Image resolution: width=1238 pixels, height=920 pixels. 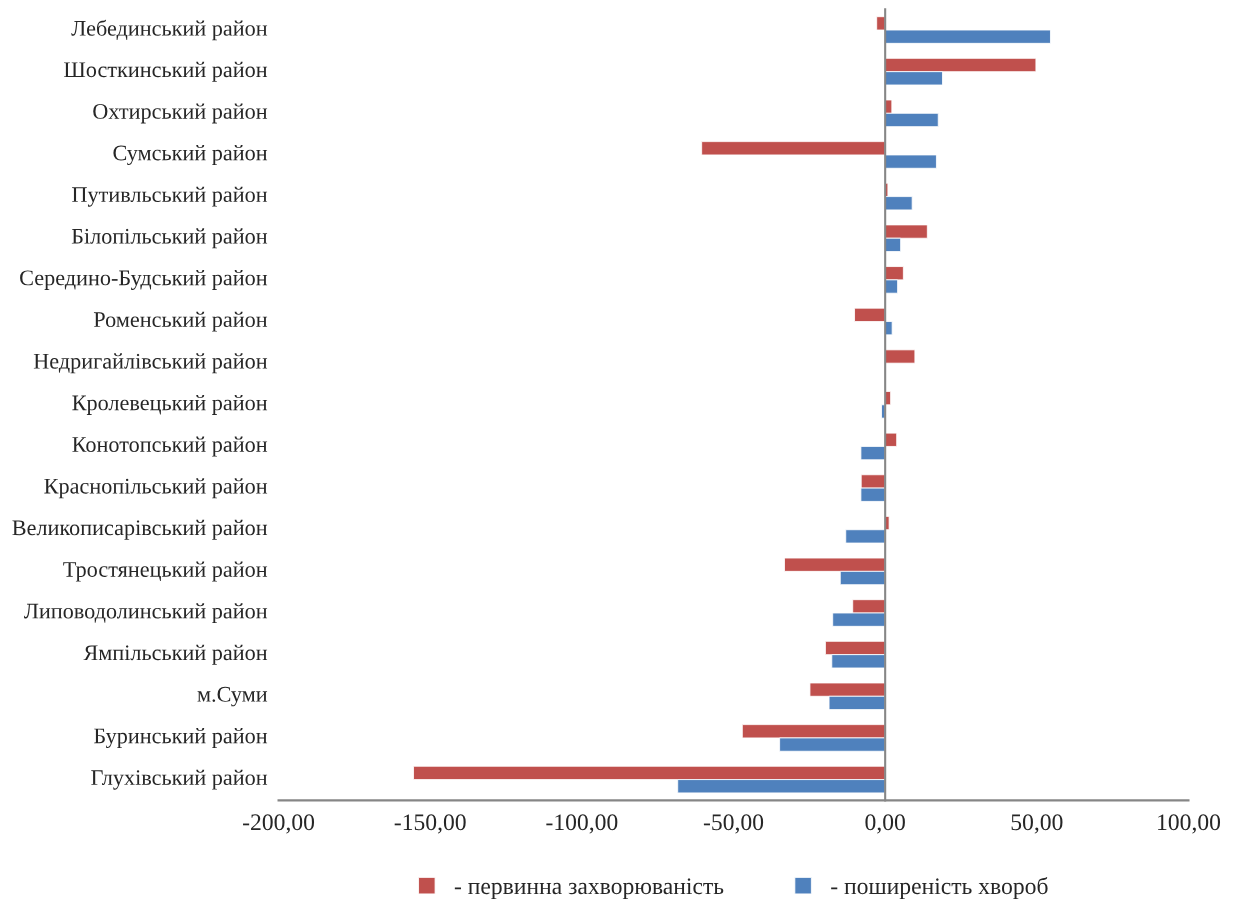 I want to click on x-tick-label: -100,00, so click(x=582, y=824).